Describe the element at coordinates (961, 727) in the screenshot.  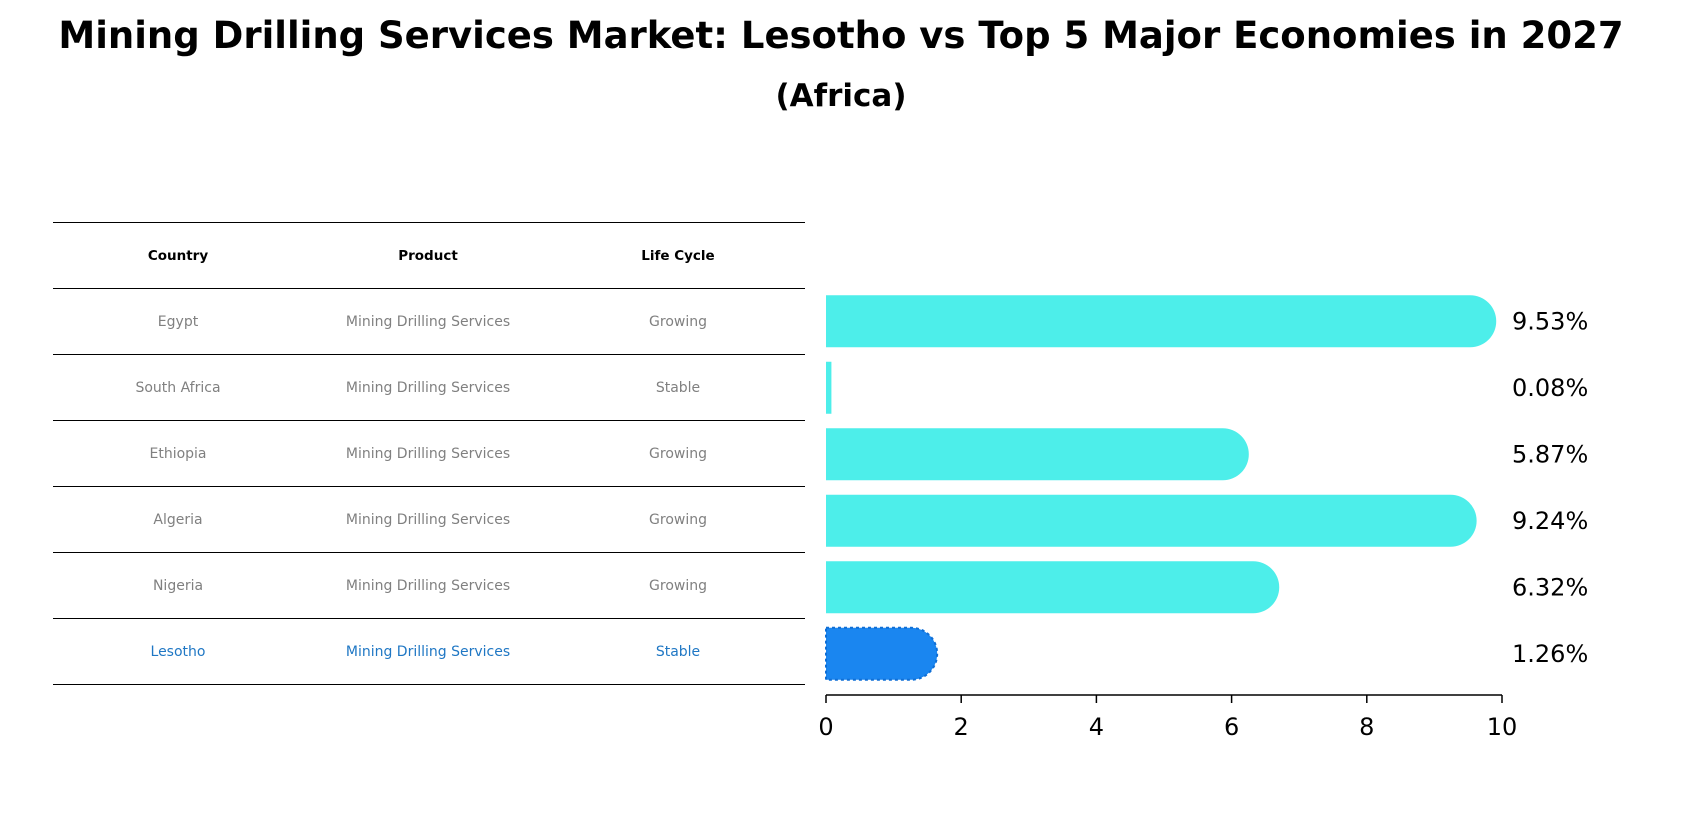
I see `x-tick-label: 2` at that location.